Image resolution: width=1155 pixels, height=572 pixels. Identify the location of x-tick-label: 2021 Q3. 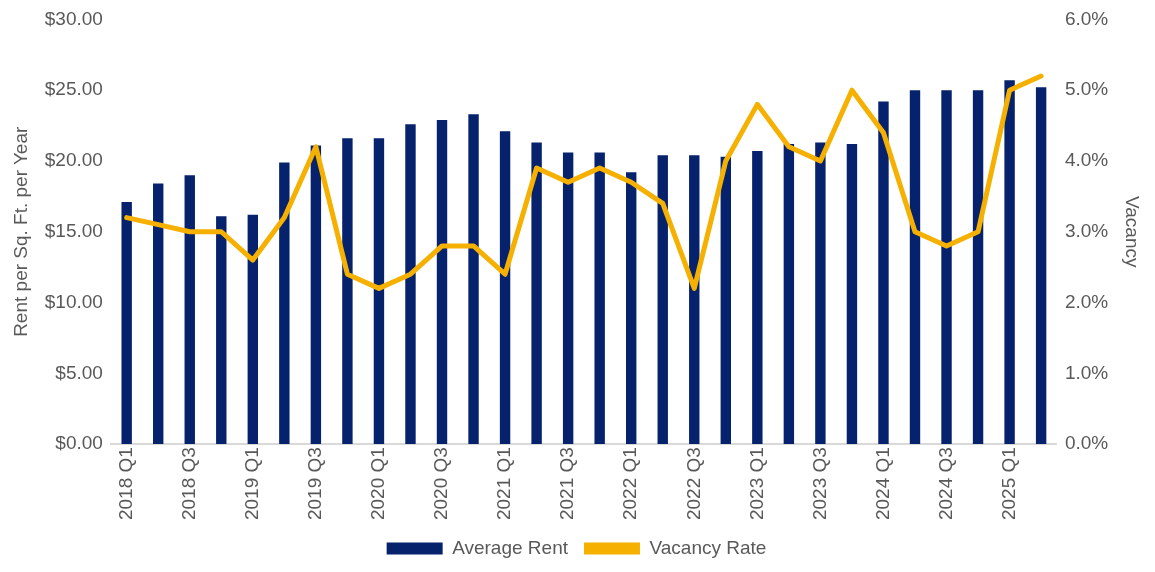
(567, 484).